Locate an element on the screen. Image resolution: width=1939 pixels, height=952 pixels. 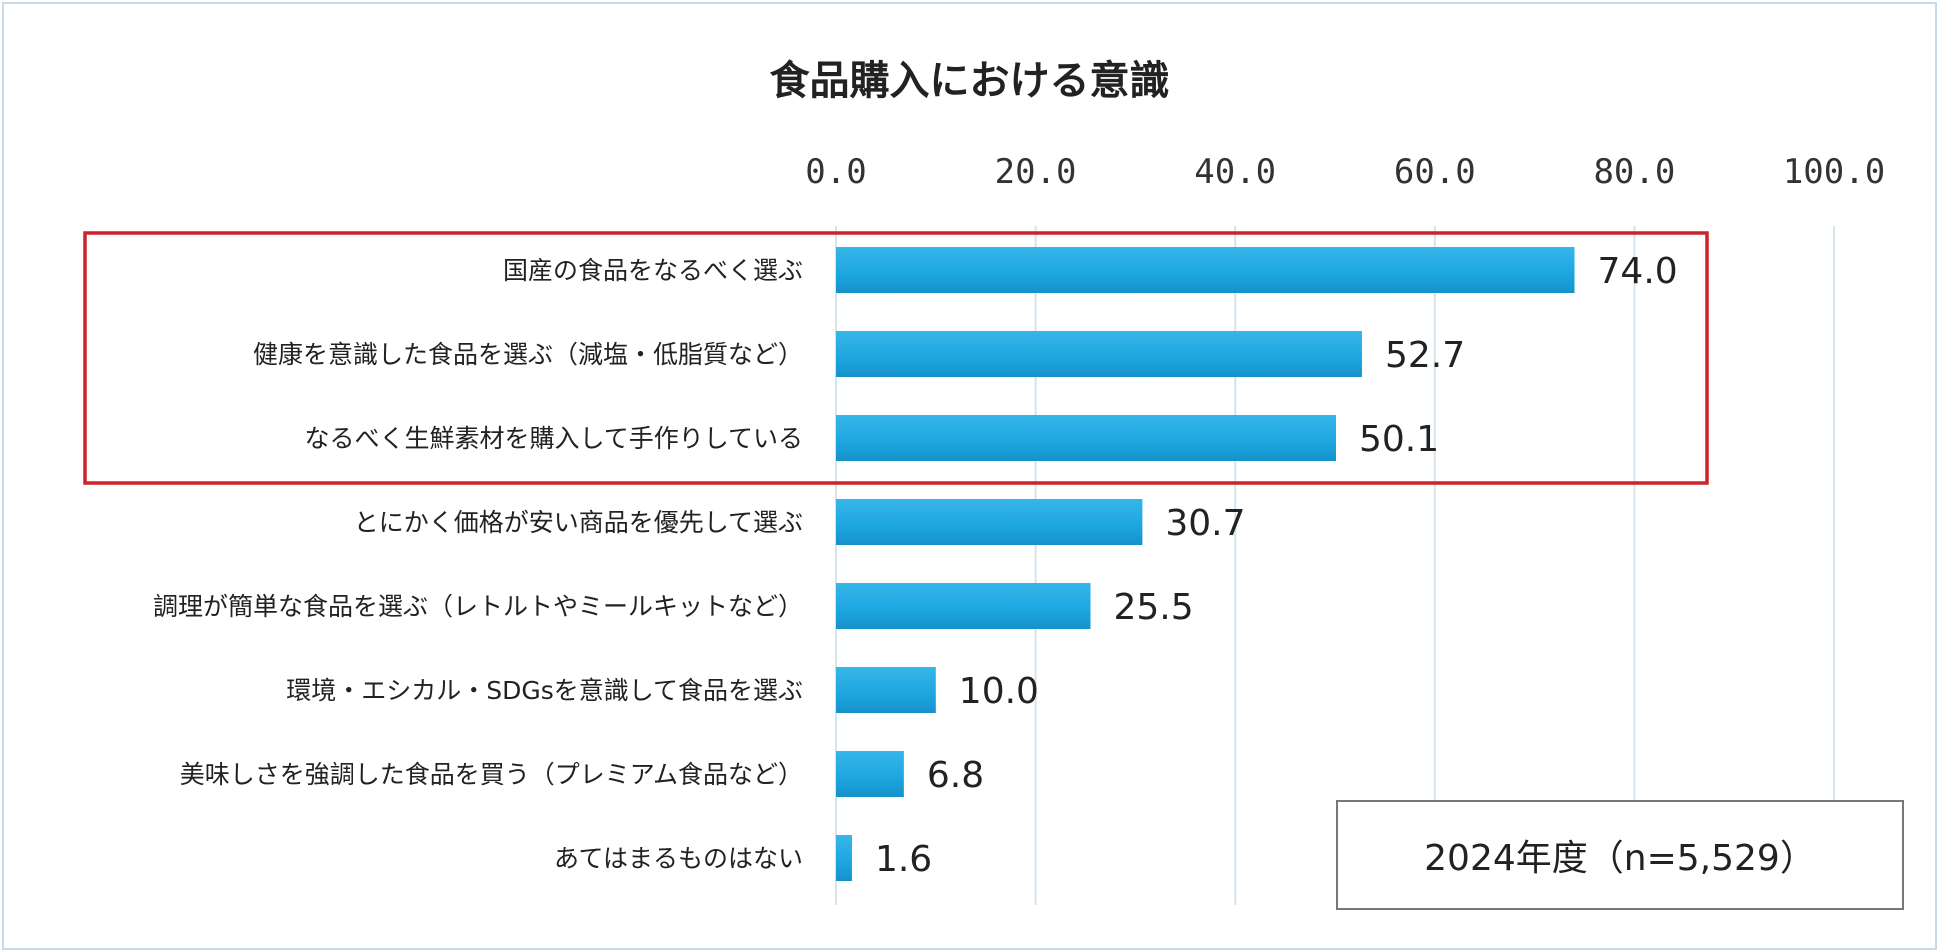
data-label: 50.1 is located at coordinates (1399, 439).